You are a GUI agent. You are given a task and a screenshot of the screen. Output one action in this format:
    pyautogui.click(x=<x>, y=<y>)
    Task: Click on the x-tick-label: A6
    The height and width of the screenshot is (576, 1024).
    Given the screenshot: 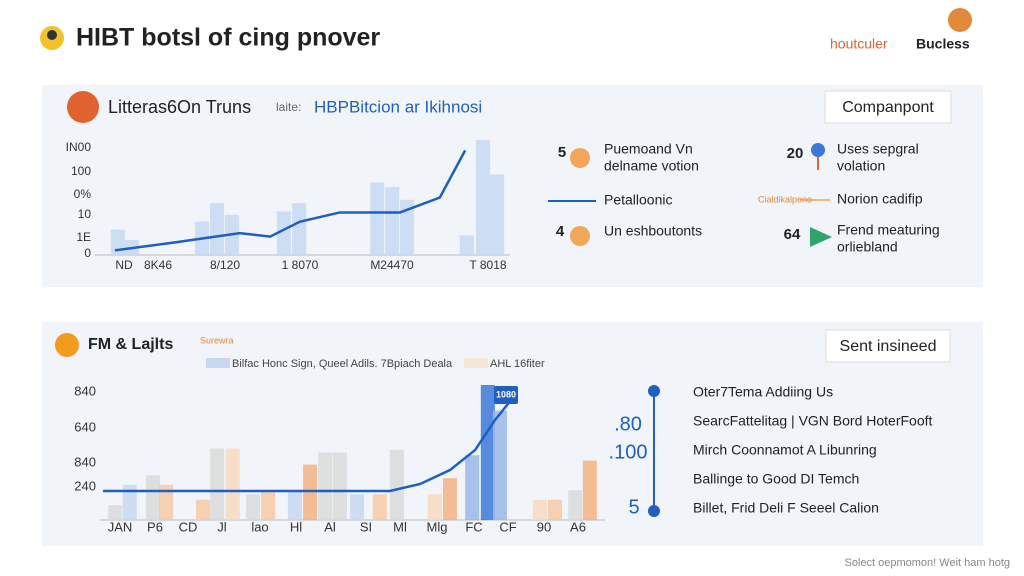 What is the action you would take?
    pyautogui.click(x=578, y=526)
    